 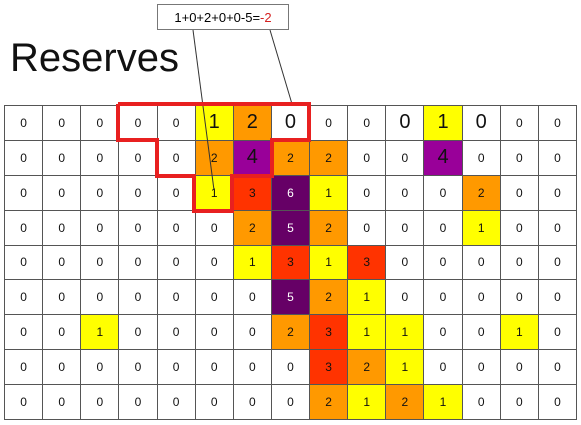 I want to click on callout-result: -2, so click(x=266, y=17).